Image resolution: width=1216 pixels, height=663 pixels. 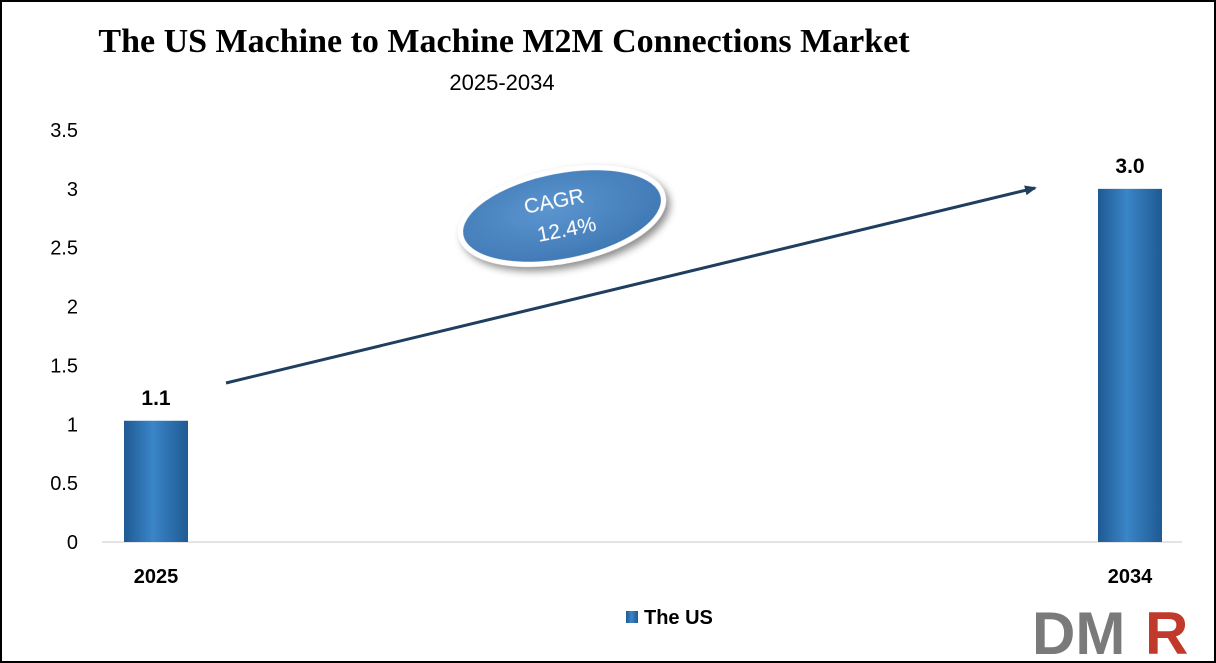 I want to click on y-tick-label: 3.5, so click(x=64, y=131).